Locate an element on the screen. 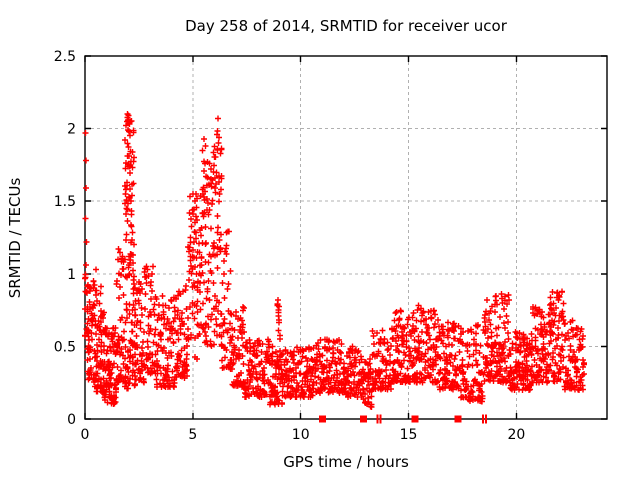 Image resolution: width=640 pixels, height=484 pixels. x-axis-label: GPS time / hours is located at coordinates (346, 462).